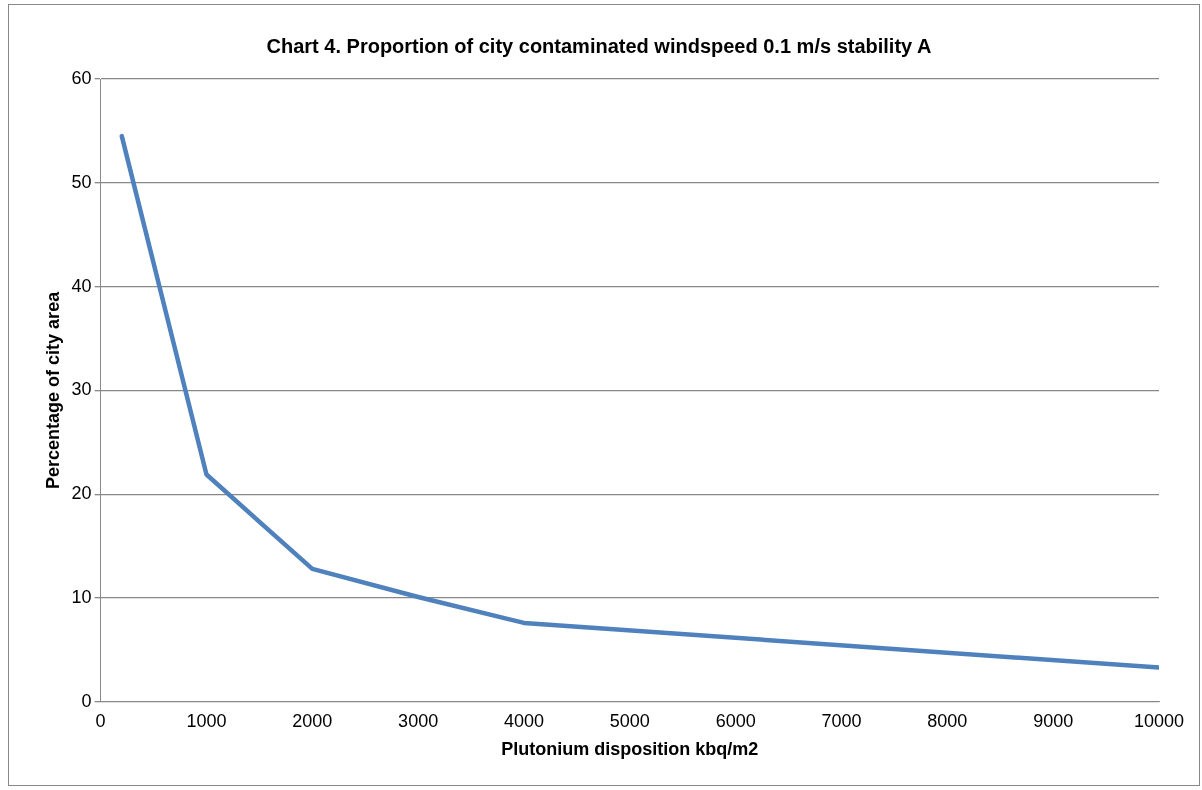  Describe the element at coordinates (1053, 720) in the screenshot. I see `x-tick-label: 9000` at that location.